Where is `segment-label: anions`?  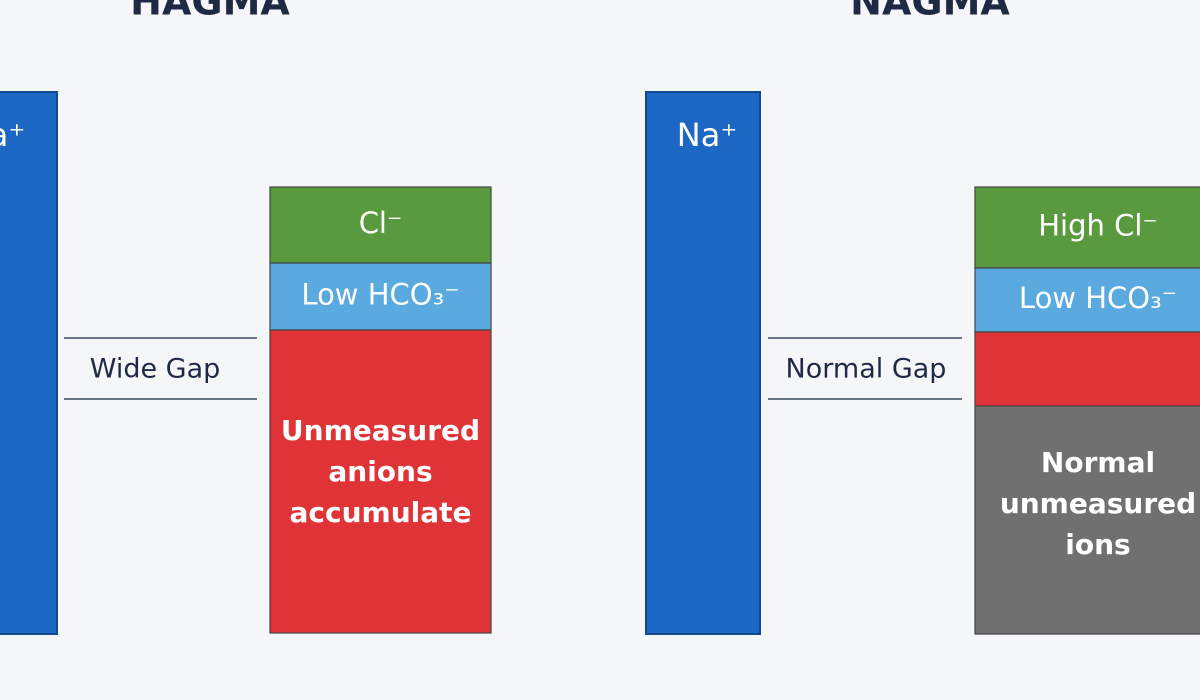 segment-label: anions is located at coordinates (380, 471).